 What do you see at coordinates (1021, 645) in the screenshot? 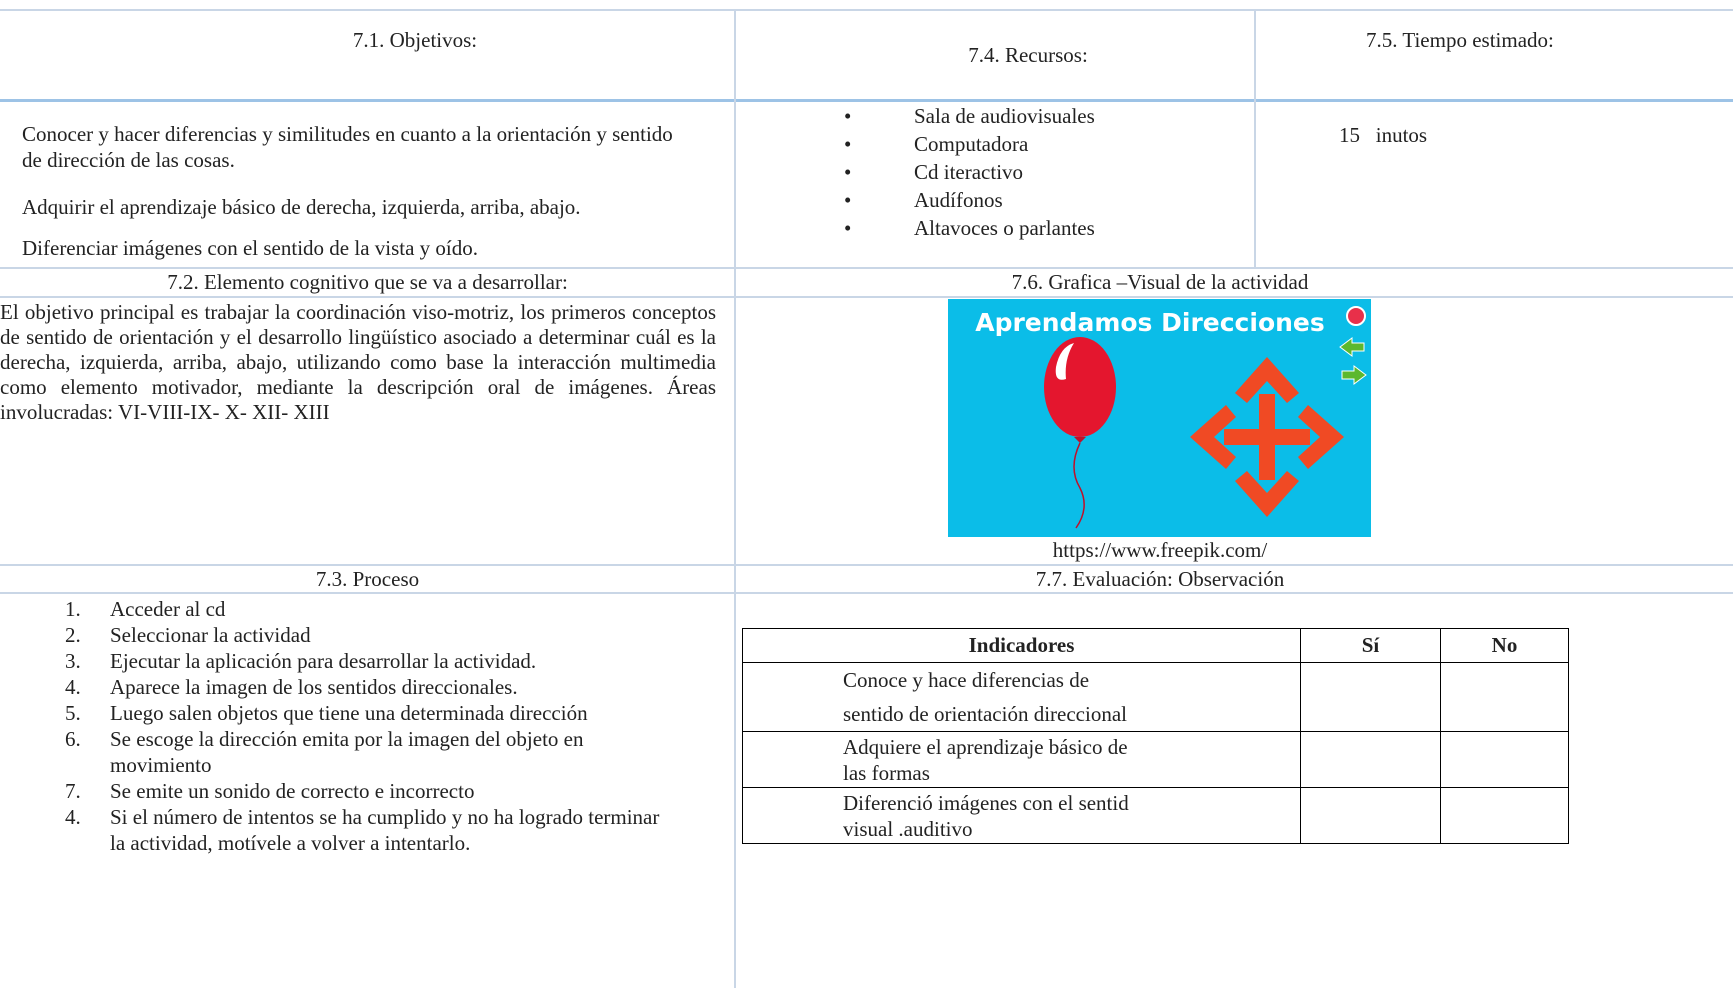
I see `column-header: Indicadores` at bounding box center [1021, 645].